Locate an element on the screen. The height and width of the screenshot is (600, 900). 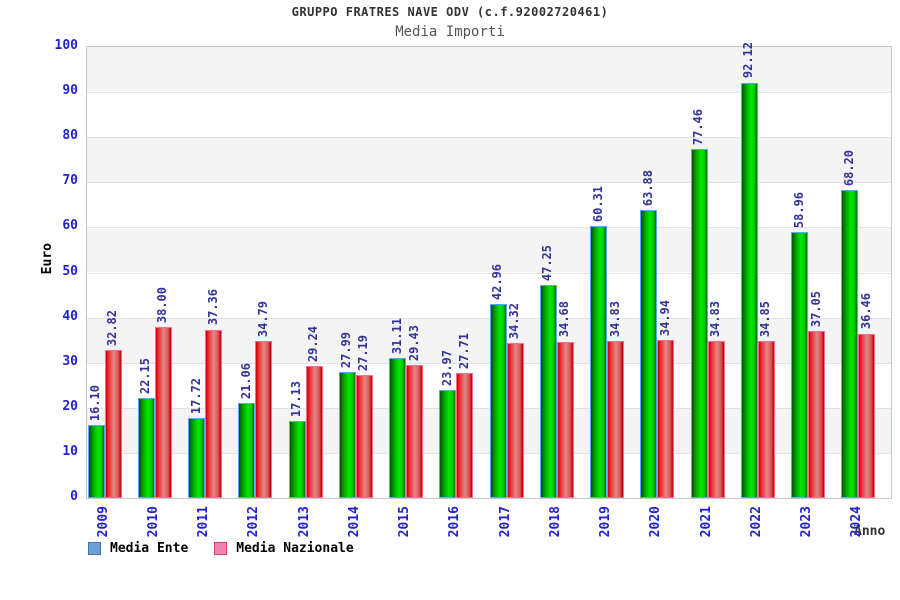
x-tick-label-2009: 2009 is located at coordinates (103, 522).